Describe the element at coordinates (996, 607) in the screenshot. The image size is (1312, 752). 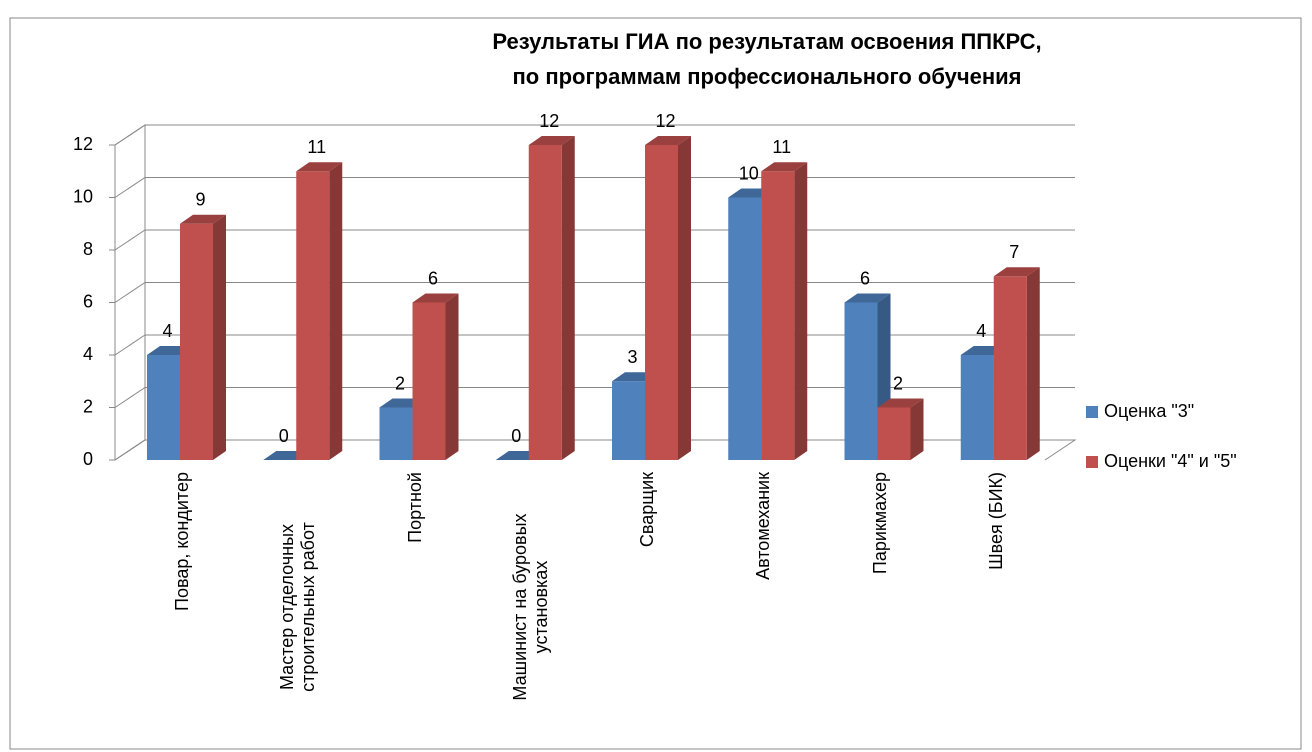
I see `x-tick-label: Швея (БИК)` at that location.